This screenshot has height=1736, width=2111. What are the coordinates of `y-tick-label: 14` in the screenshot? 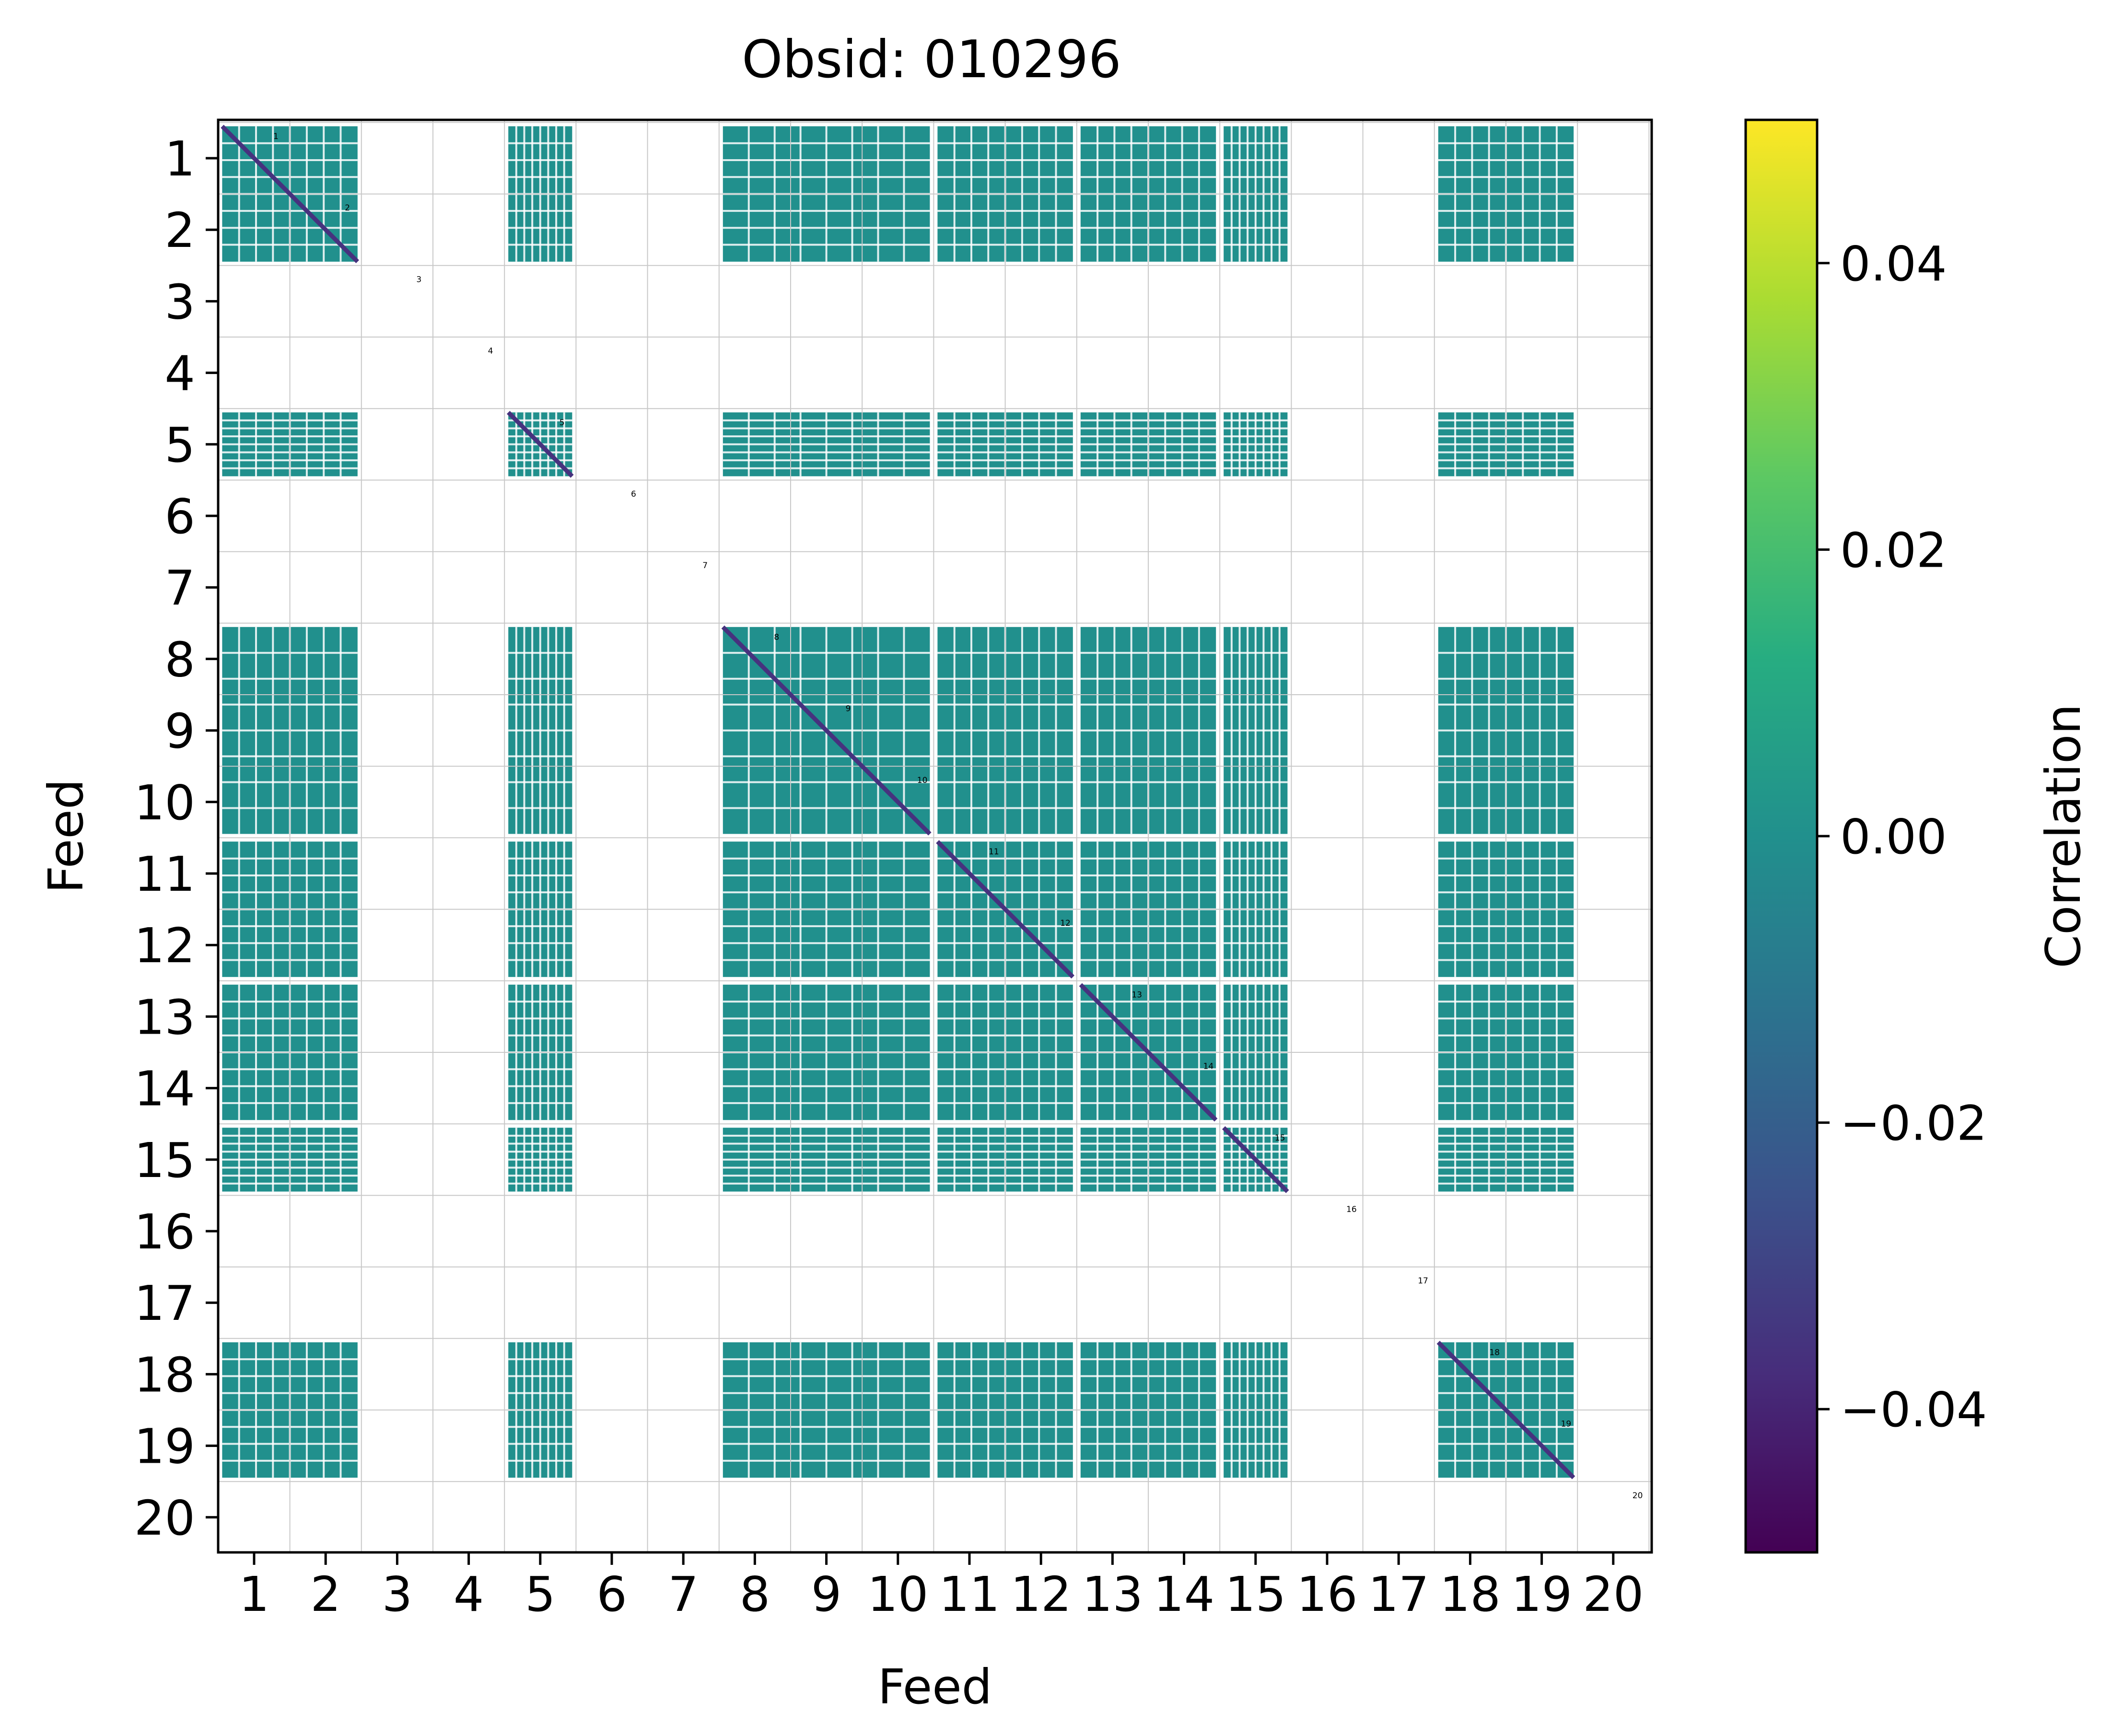 It's located at (164, 1089).